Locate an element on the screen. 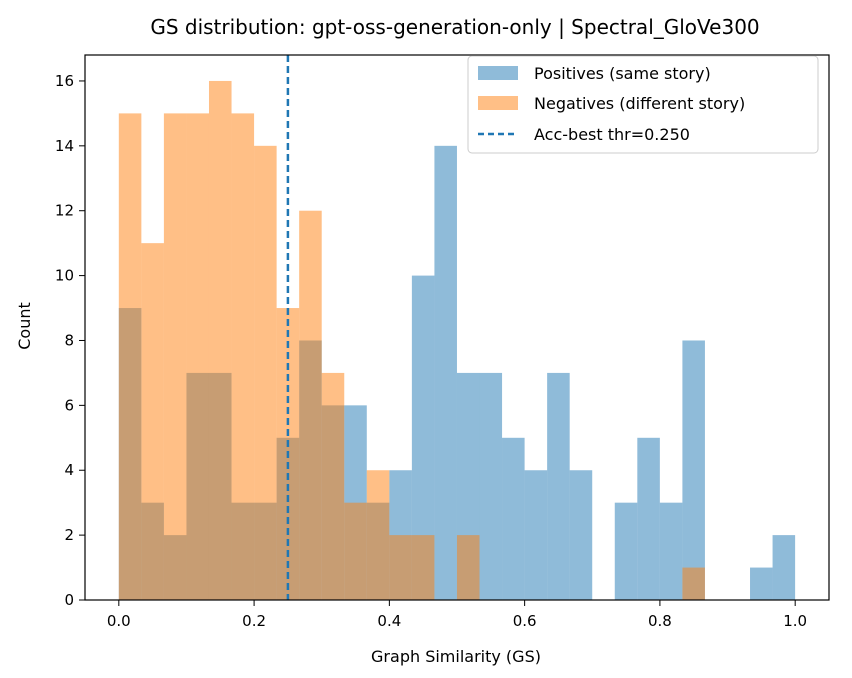 The width and height of the screenshot is (852, 678). y-tick-label: 12 is located at coordinates (64, 211).